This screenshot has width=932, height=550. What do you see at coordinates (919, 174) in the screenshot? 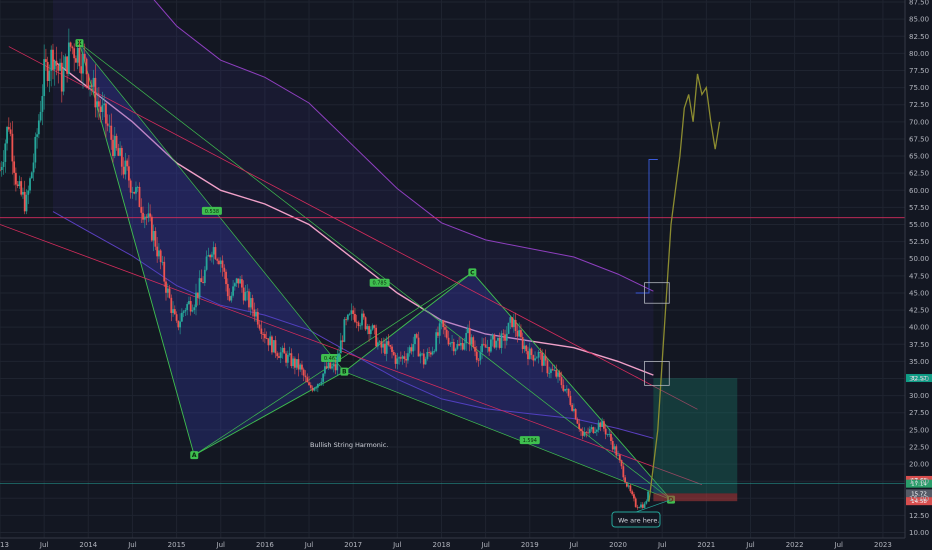
I see `y-tick-label: 62.50` at bounding box center [919, 174].